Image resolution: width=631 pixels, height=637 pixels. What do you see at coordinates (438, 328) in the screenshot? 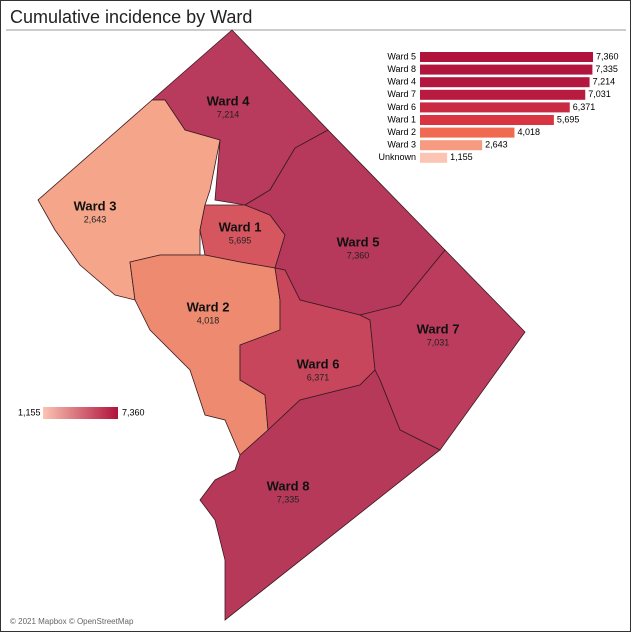
I see `ward-label: Ward 7` at bounding box center [438, 328].